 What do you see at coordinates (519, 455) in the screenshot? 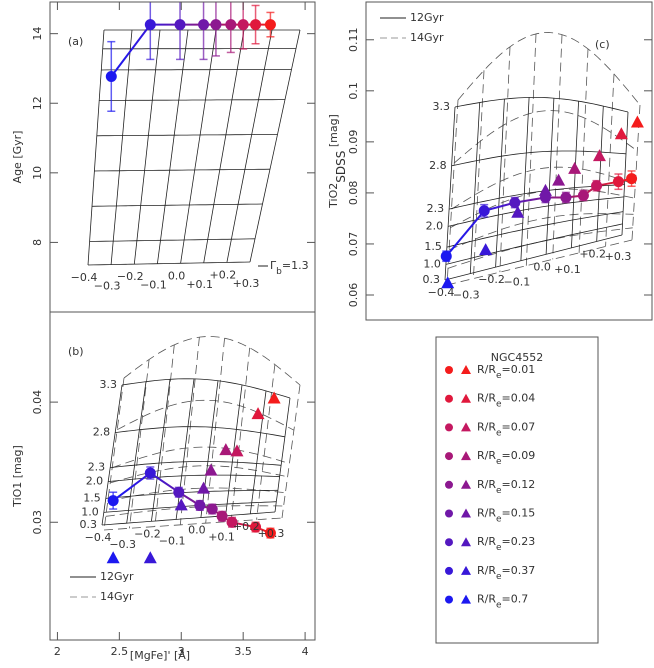
I see `legend-label-suffix: =0.09` at bounding box center [519, 455].